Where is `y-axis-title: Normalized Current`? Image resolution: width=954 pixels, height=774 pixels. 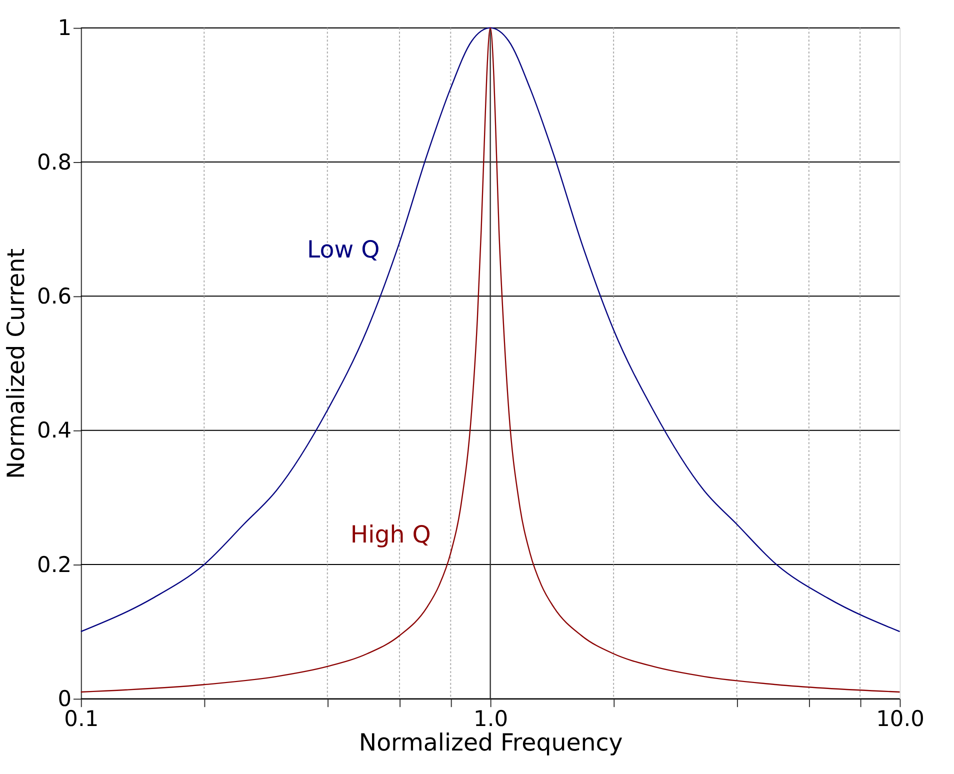
y-axis-title: Normalized Current is located at coordinates (16, 364).